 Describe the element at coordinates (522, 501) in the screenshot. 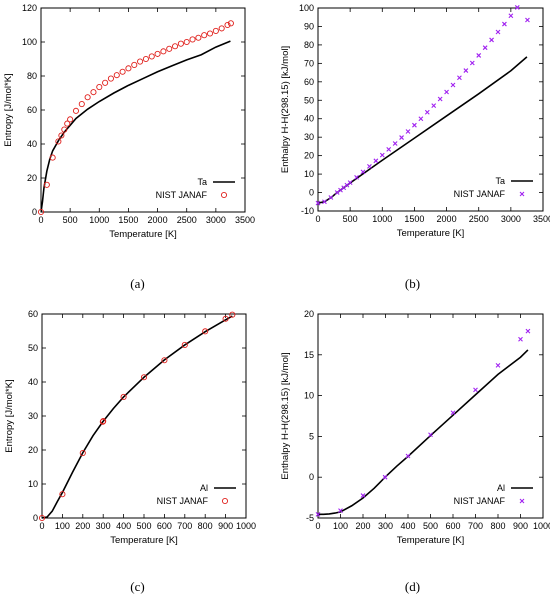

I see `legend-swatch-d` at that location.